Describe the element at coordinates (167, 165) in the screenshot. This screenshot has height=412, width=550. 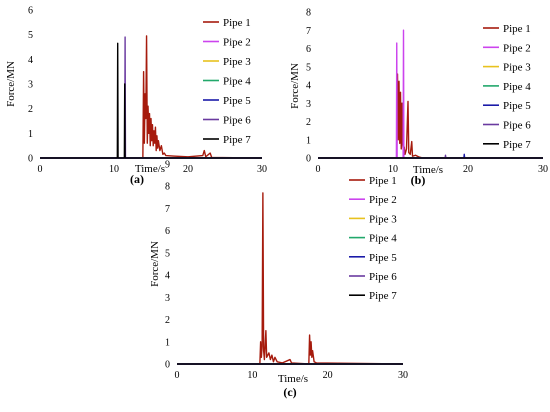
I see `y-tick-label: 9` at that location.